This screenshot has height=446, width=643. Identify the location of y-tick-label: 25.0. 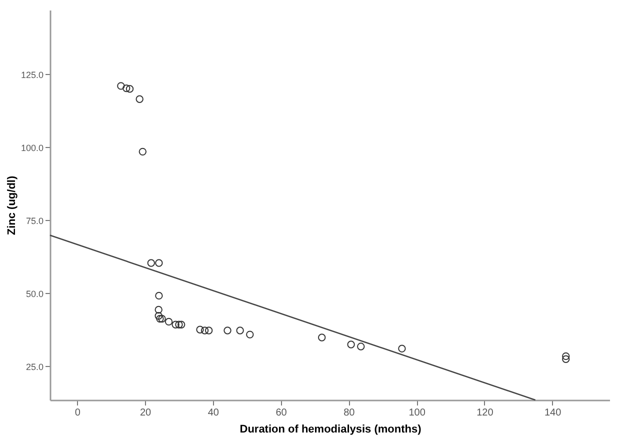
(35, 367).